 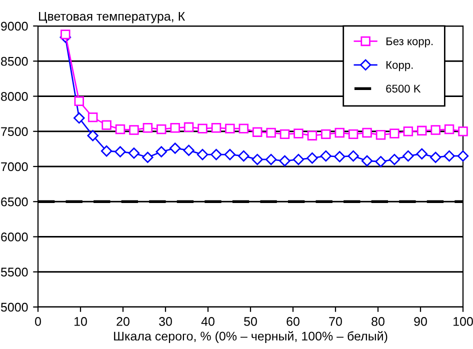 What do you see at coordinates (207, 321) in the screenshot?
I see `x-tick-label: 40` at bounding box center [207, 321].